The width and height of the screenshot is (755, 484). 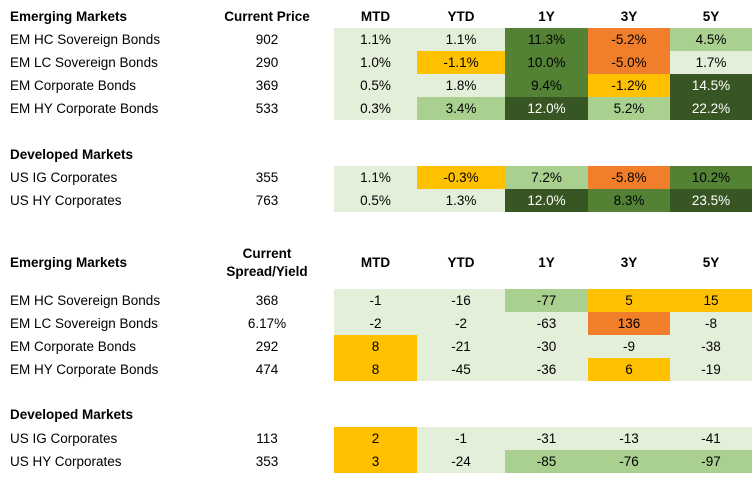 What do you see at coordinates (461, 85) in the screenshot?
I see `value-ytd: 1.8%` at bounding box center [461, 85].